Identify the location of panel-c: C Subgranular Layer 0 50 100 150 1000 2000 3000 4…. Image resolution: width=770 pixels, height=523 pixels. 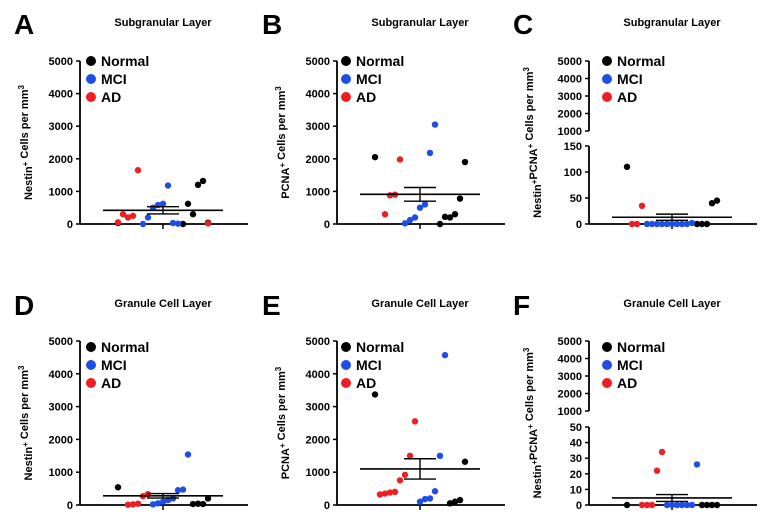
(635, 120).